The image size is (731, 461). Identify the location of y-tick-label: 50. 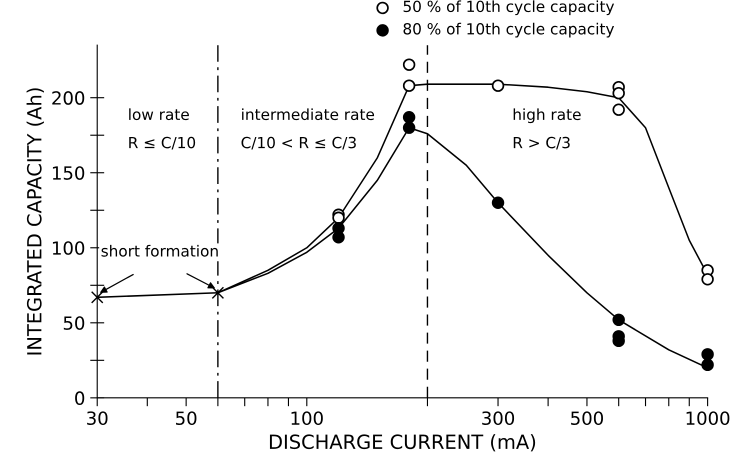
(74, 323).